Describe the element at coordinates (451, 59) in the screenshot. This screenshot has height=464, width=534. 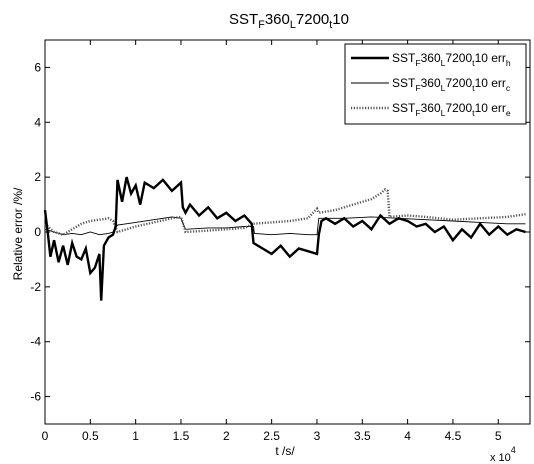
I see `legend-entry-label: SSTF360L7200t10 errh` at that location.